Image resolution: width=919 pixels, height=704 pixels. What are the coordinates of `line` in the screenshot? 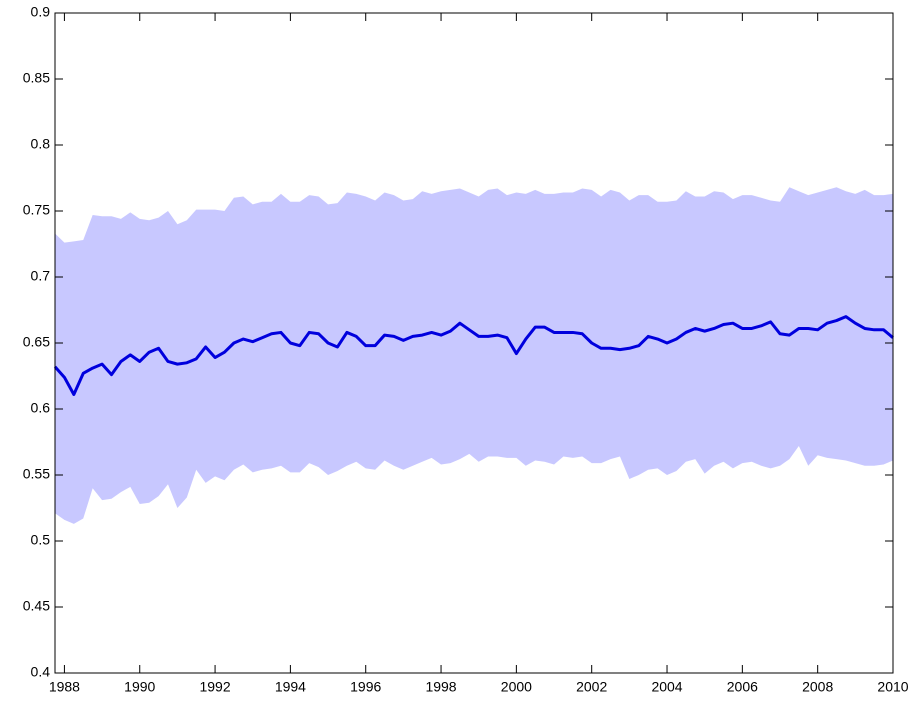 It's located at (473, 355).